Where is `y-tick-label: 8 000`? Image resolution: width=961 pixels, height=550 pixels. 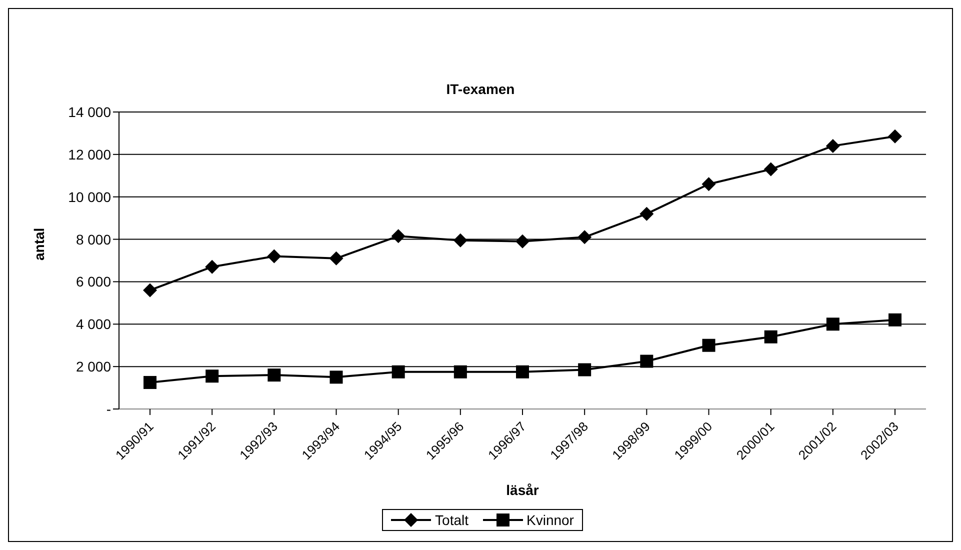 y-tick-label: 8 000 is located at coordinates (94, 239).